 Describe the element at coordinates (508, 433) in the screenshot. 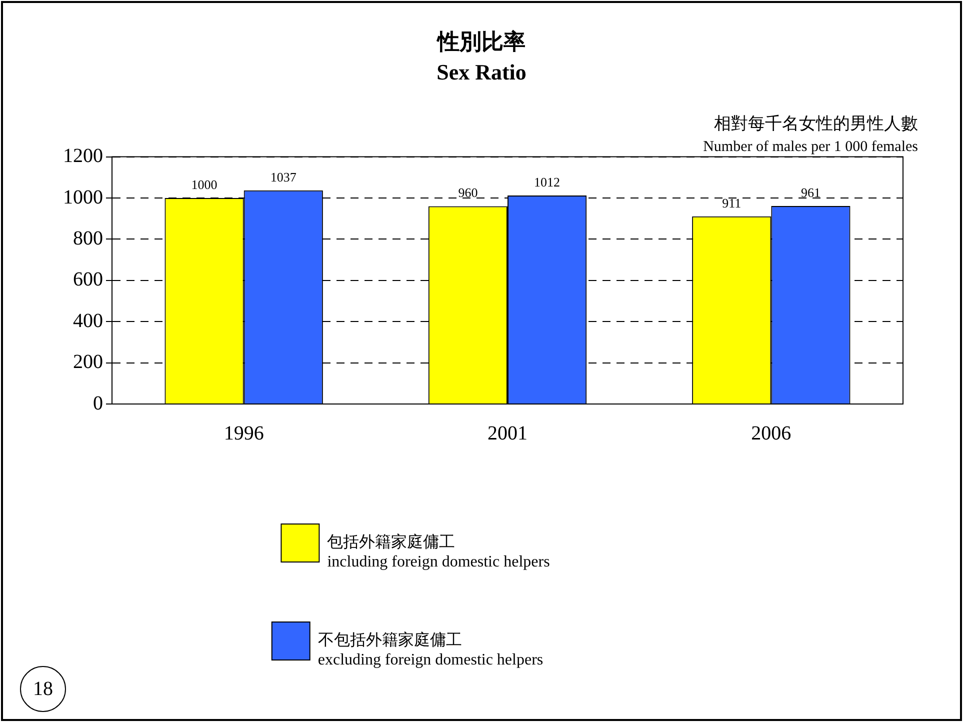

I see `x-tick-label: 2001` at that location.